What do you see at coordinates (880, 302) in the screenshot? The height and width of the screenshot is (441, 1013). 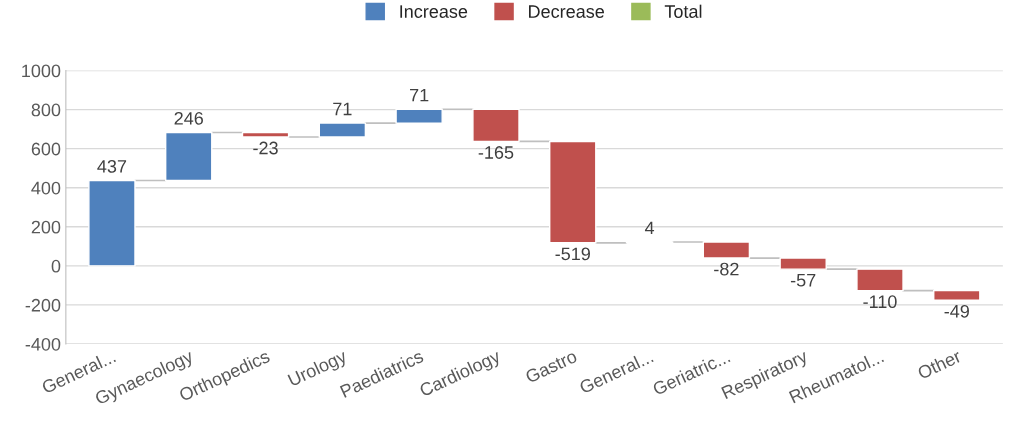 I see `data-label: -110` at bounding box center [880, 302].